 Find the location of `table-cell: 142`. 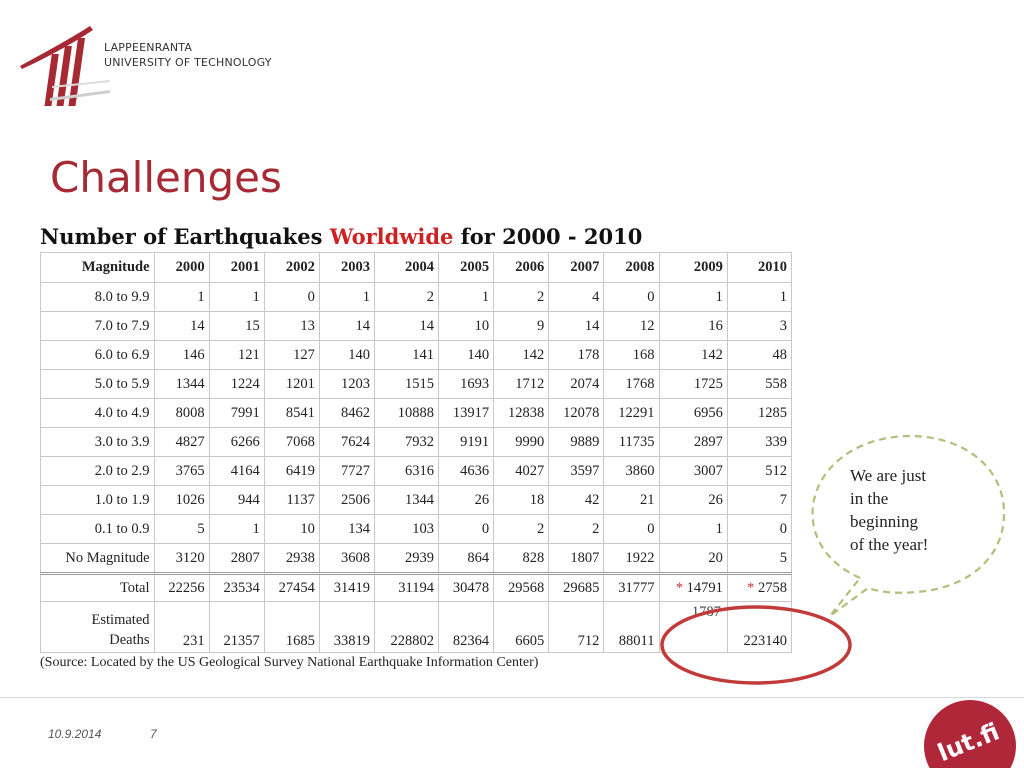

table-cell: 142 is located at coordinates (521, 355).